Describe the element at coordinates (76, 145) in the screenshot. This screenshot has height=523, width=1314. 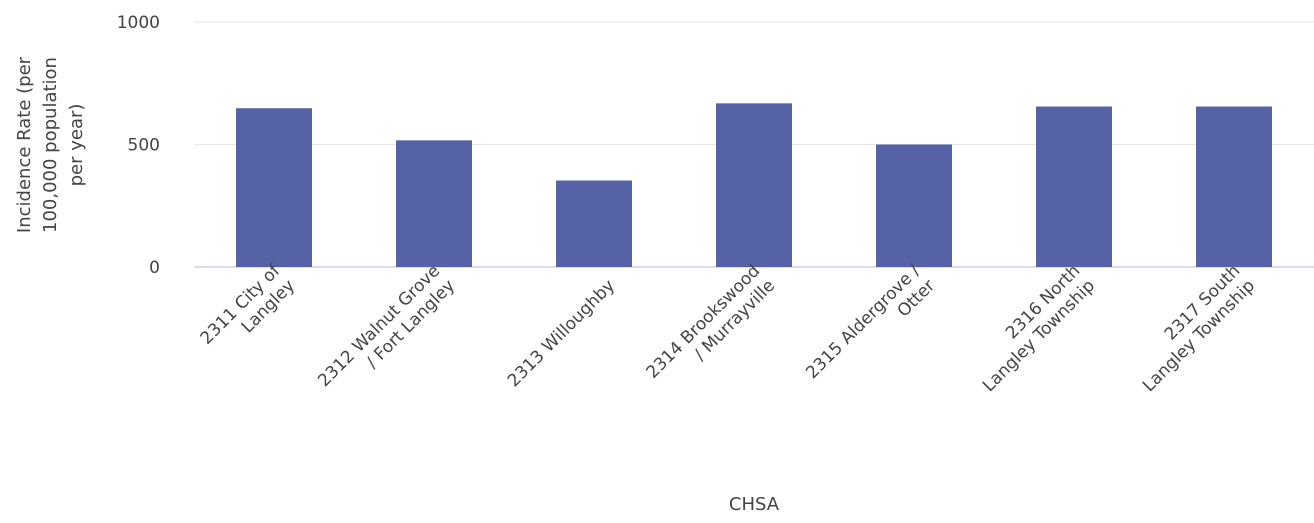
I see `y-axis-title-line-3: per year)` at that location.